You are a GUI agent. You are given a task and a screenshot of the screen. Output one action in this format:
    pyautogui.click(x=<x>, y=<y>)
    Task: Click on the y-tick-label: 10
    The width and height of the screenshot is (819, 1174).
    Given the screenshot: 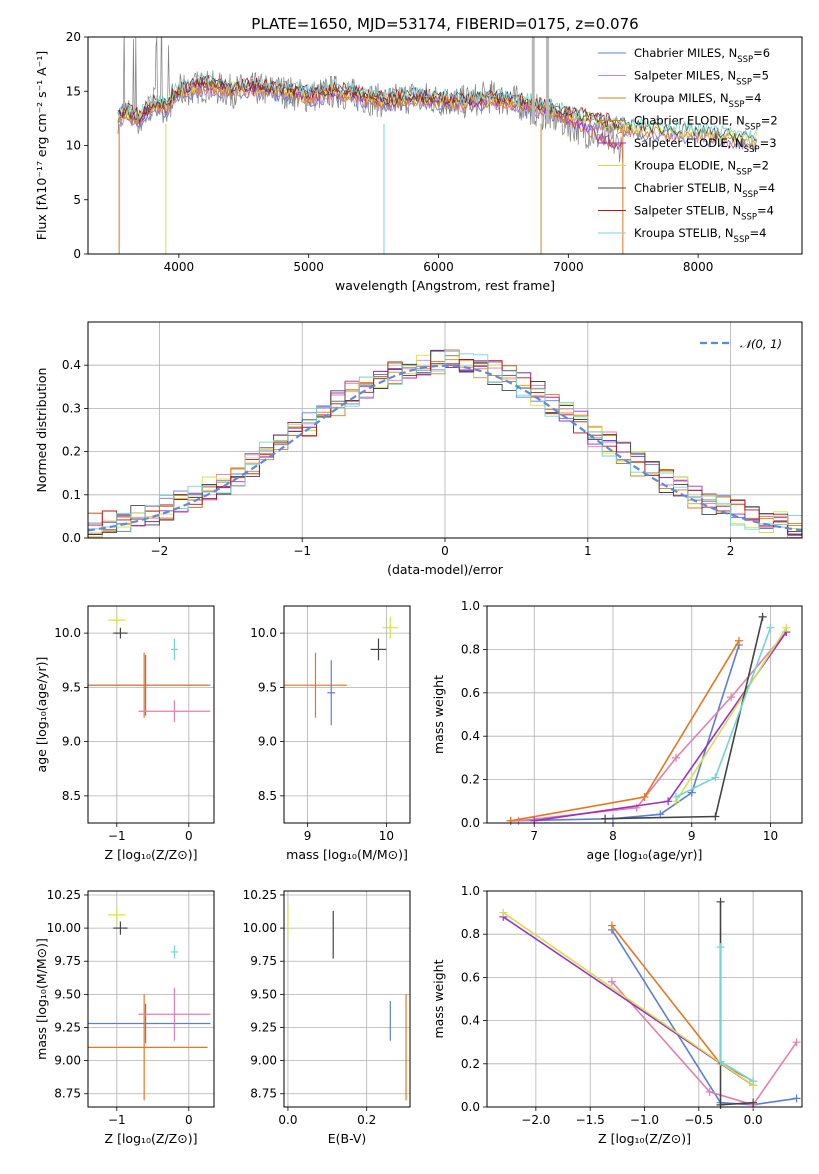 What is the action you would take?
    pyautogui.click(x=73, y=146)
    